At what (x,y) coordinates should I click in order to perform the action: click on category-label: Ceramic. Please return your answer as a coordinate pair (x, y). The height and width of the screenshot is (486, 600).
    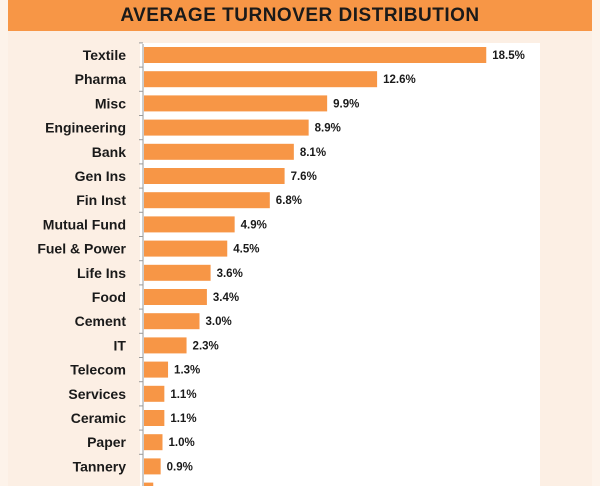
    Looking at the image, I should click on (98, 418).